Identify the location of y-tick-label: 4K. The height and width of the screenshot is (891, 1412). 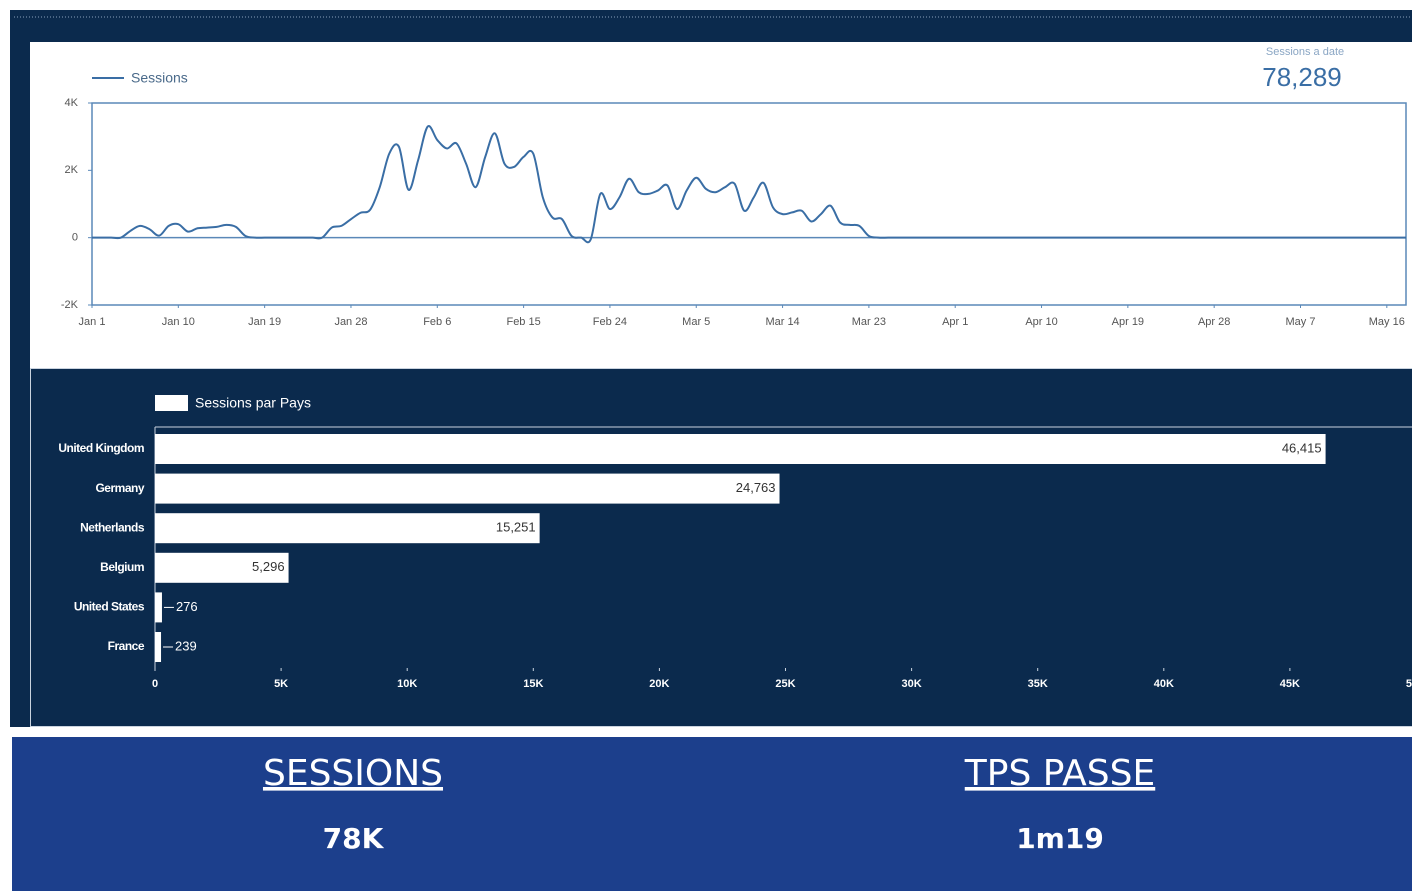
(72, 103).